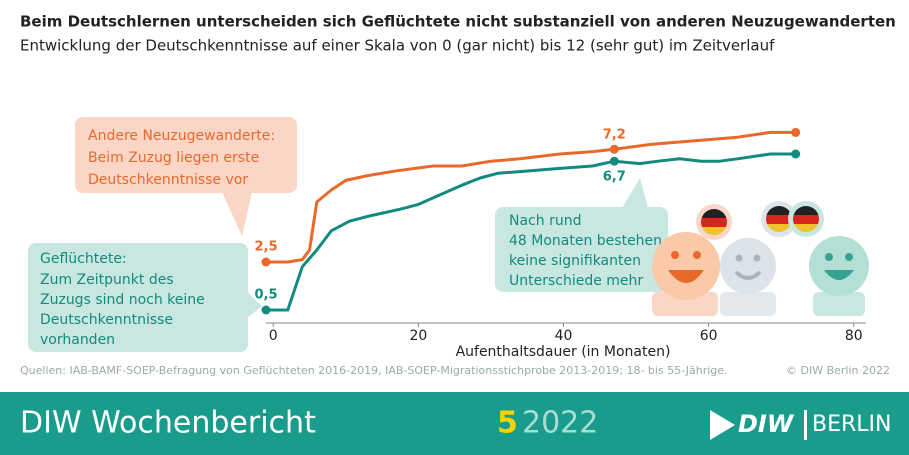 Image resolution: width=909 pixels, height=455 pixels. Describe the element at coordinates (122, 300) in the screenshot. I see `callout-line: Zuzugs sind noch keine` at that location.